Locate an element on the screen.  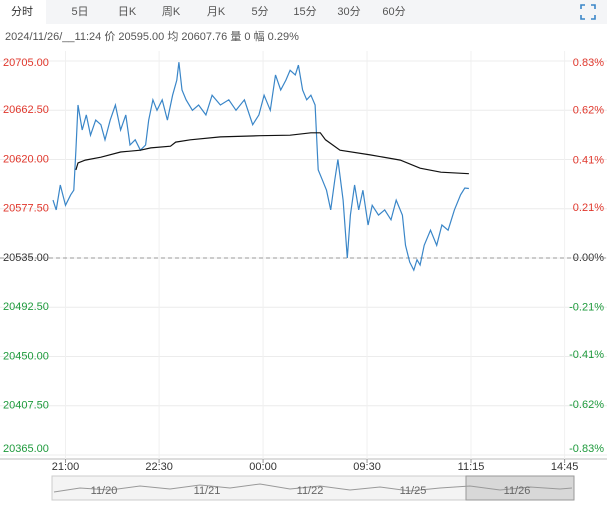
info-label: 价 is located at coordinates (109, 36).